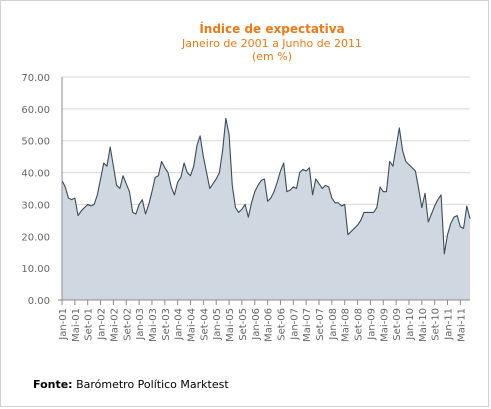 The image size is (491, 409). What do you see at coordinates (269, 325) in the screenshot?
I see `x-tick-label: Mai-06` at bounding box center [269, 325].